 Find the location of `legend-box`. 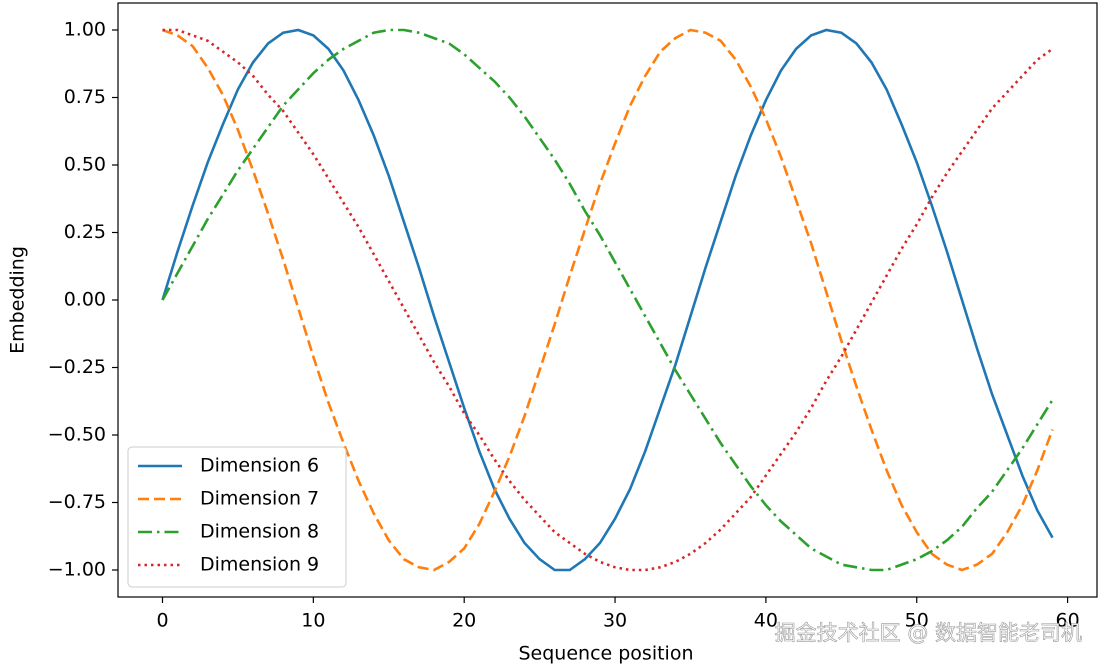

legend-box is located at coordinates (237, 517).